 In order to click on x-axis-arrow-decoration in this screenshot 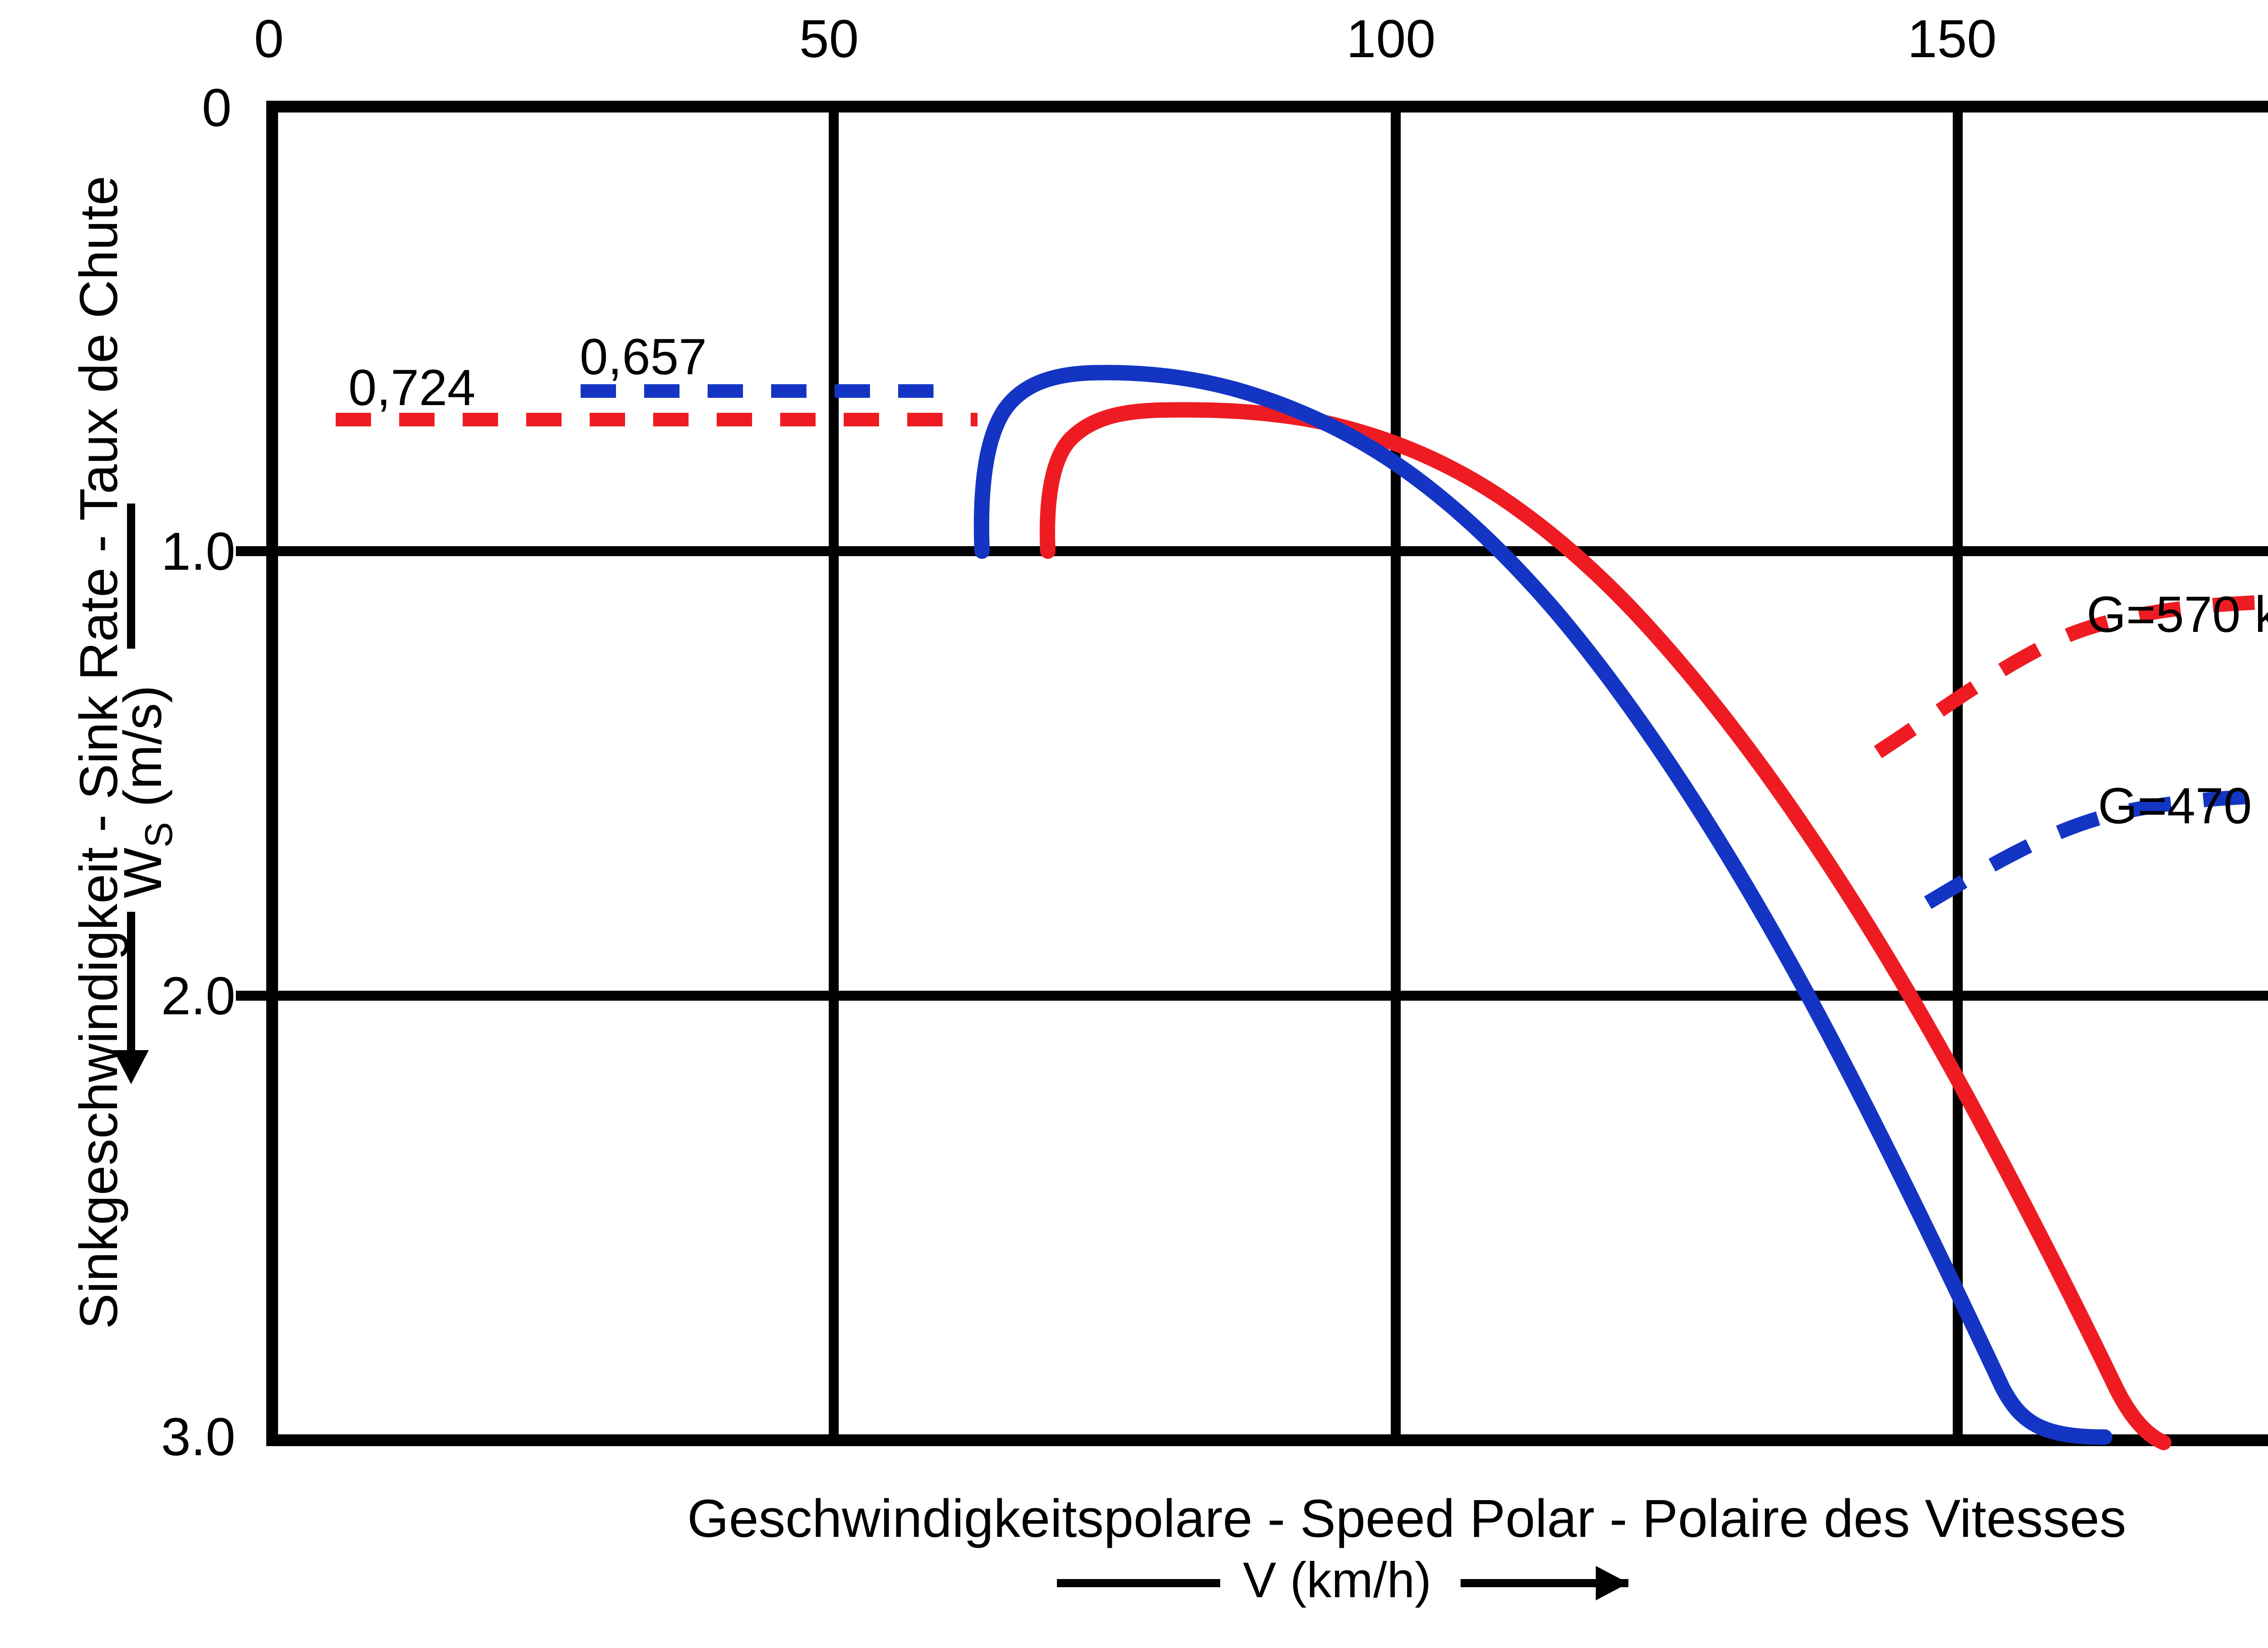, I will do `click(1343, 1583)`.